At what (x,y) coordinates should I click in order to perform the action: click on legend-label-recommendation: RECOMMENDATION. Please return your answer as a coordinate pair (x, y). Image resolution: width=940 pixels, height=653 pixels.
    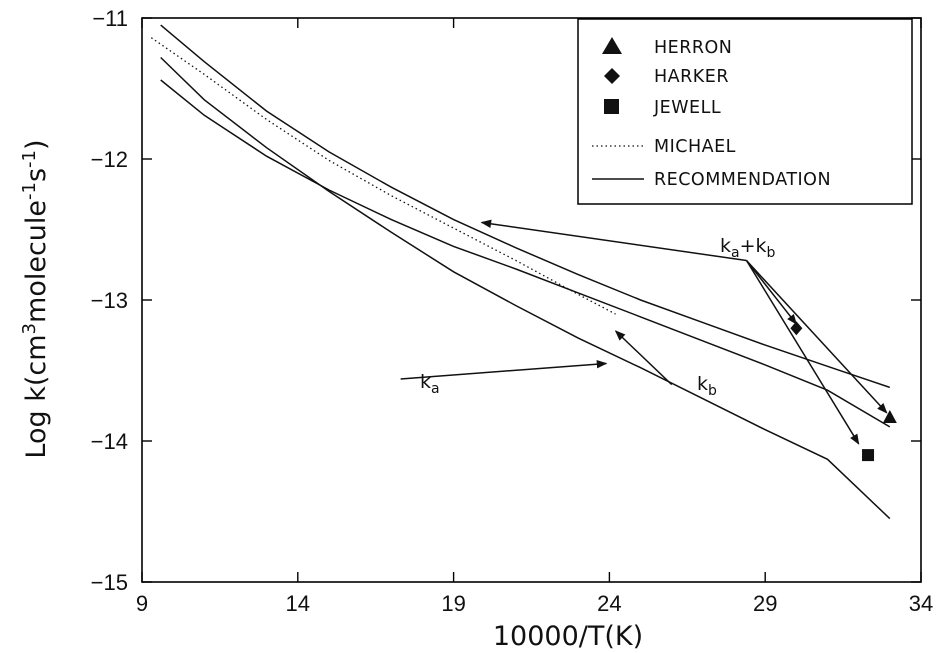
    Looking at the image, I should click on (742, 180).